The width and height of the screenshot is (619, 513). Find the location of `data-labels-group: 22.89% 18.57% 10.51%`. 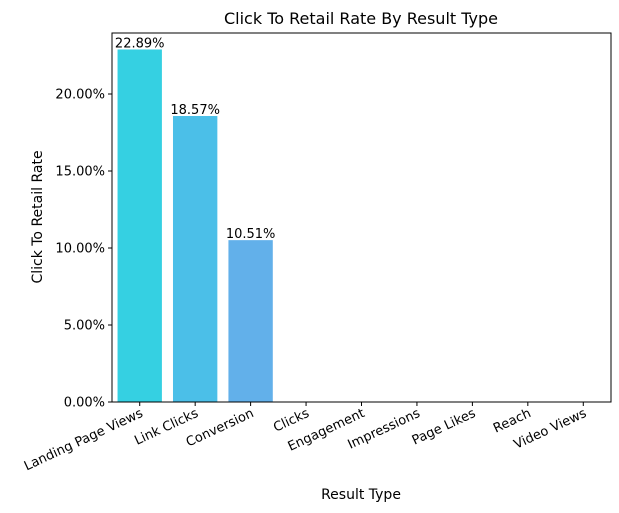

data-labels-group: 22.89% 18.57% 10.51% is located at coordinates (195, 139).